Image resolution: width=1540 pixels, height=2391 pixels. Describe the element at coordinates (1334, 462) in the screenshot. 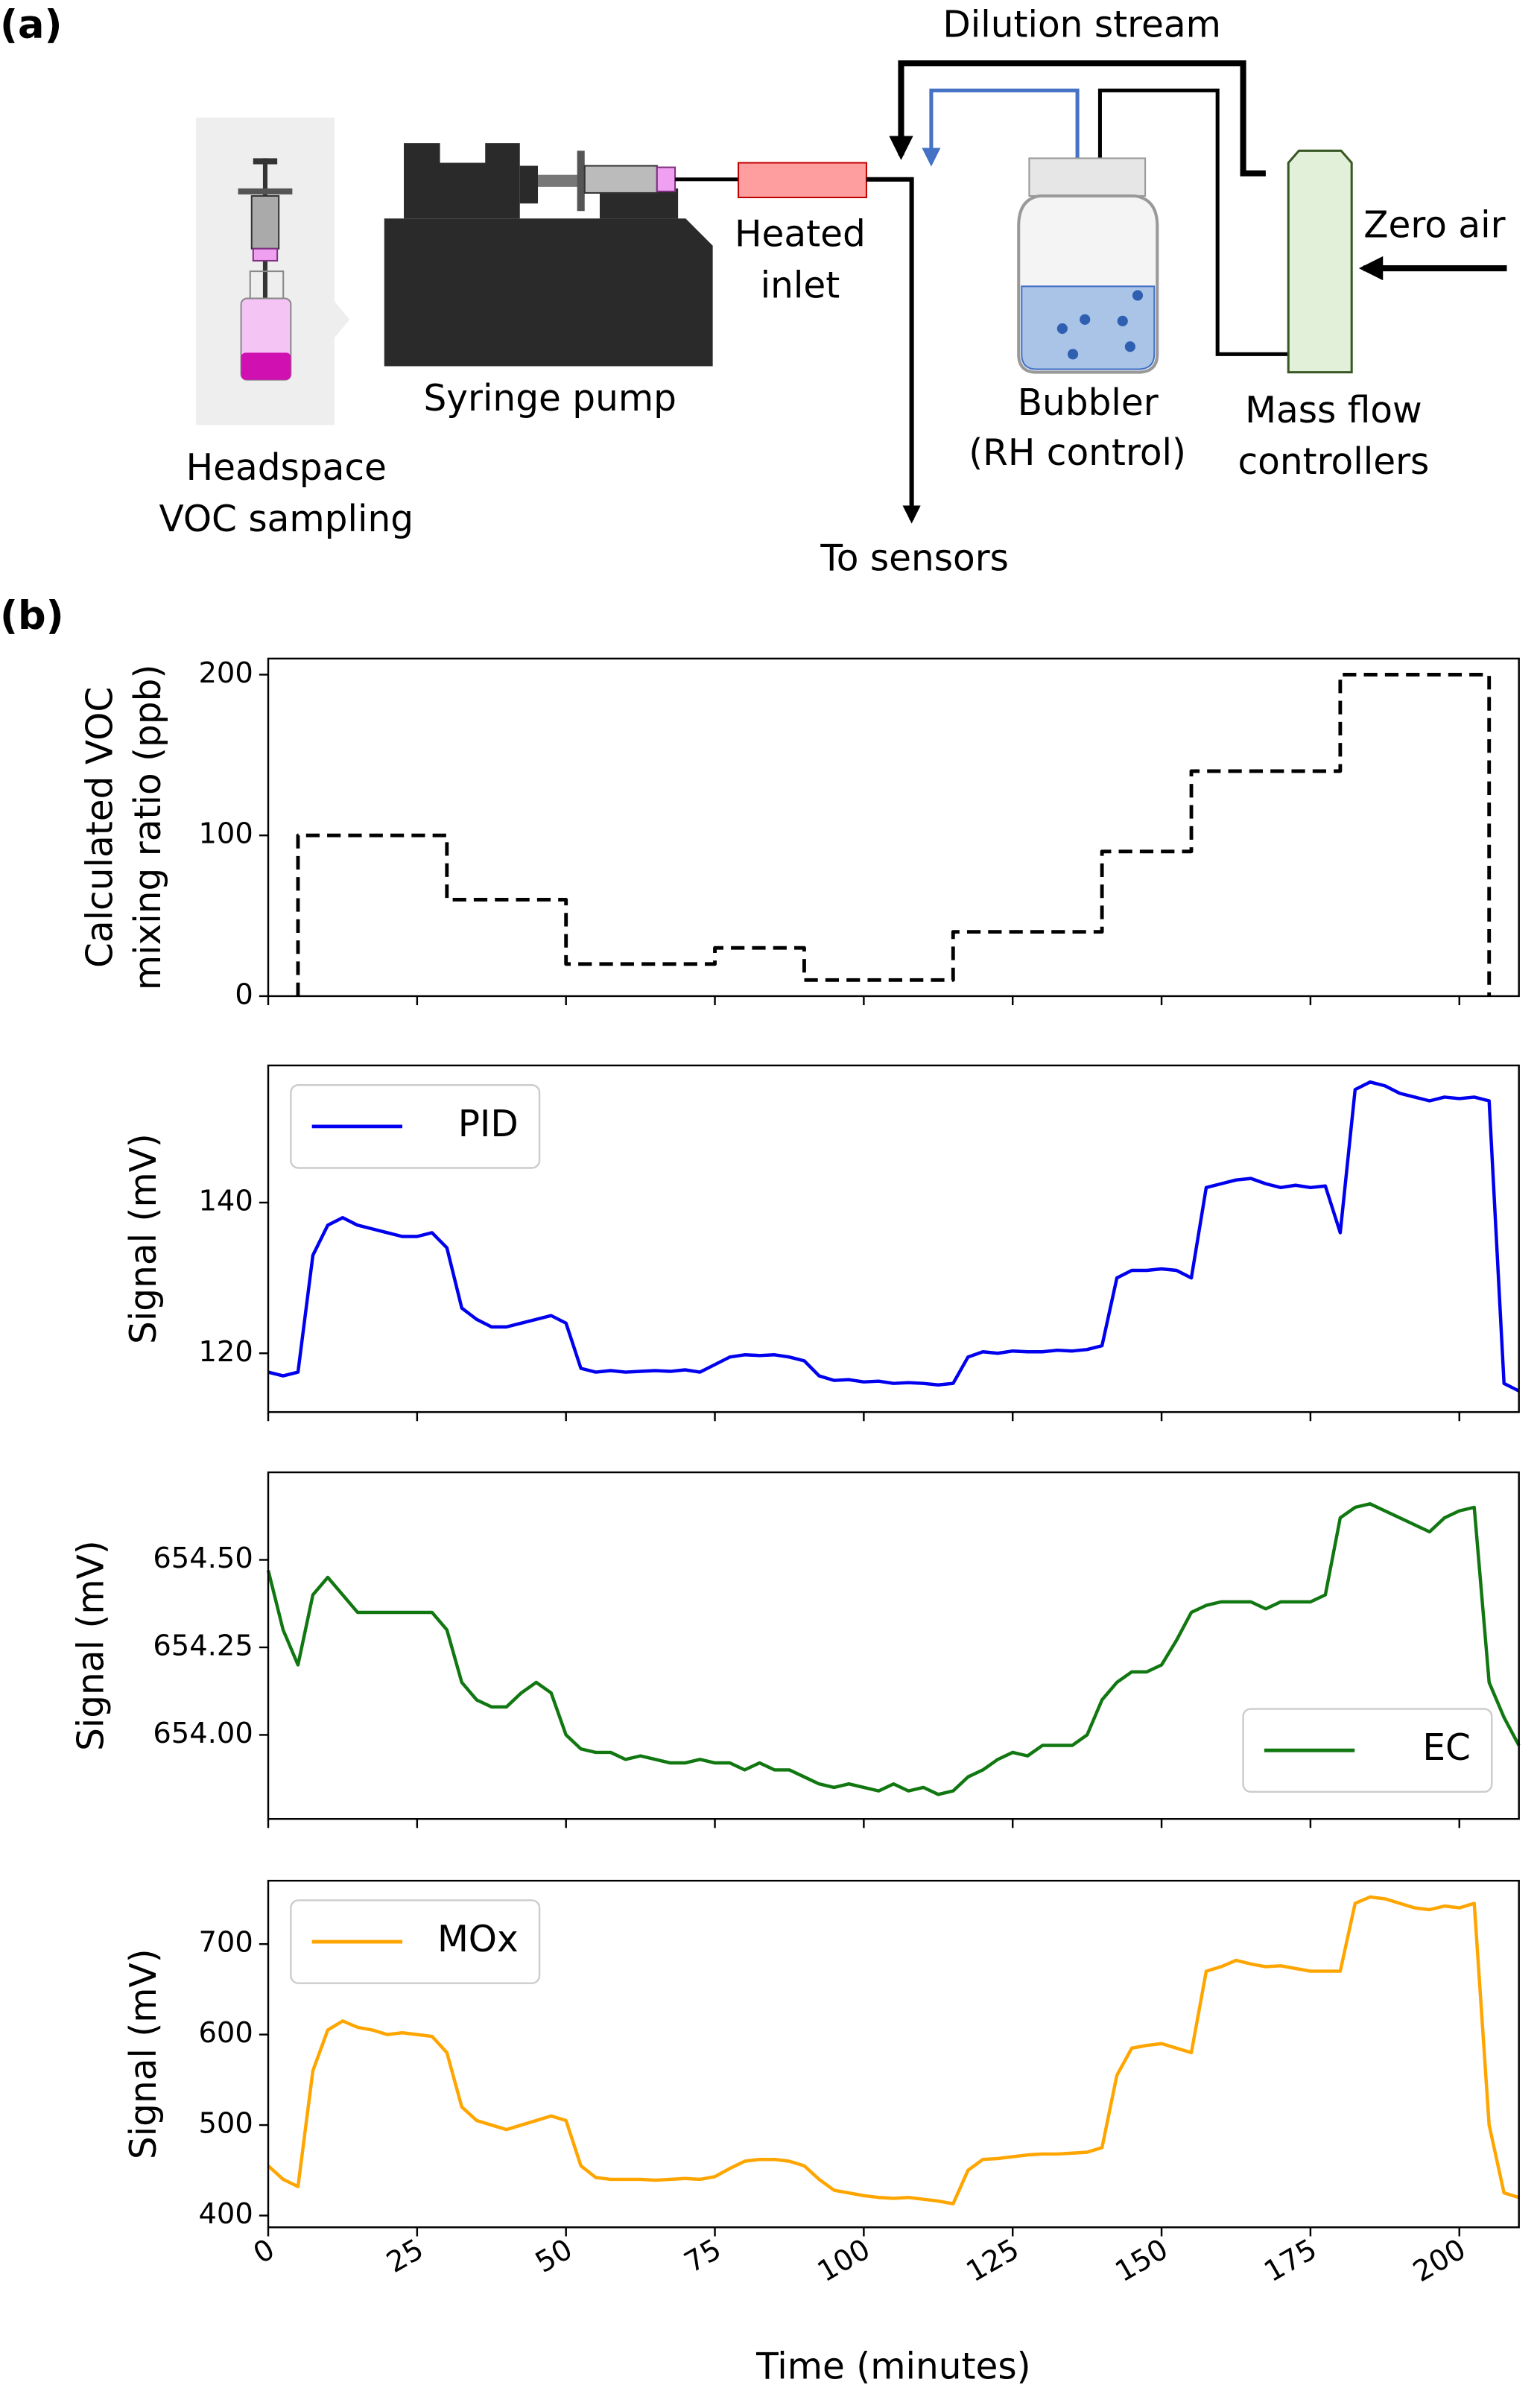

I see `mfc-label: controllers` at that location.